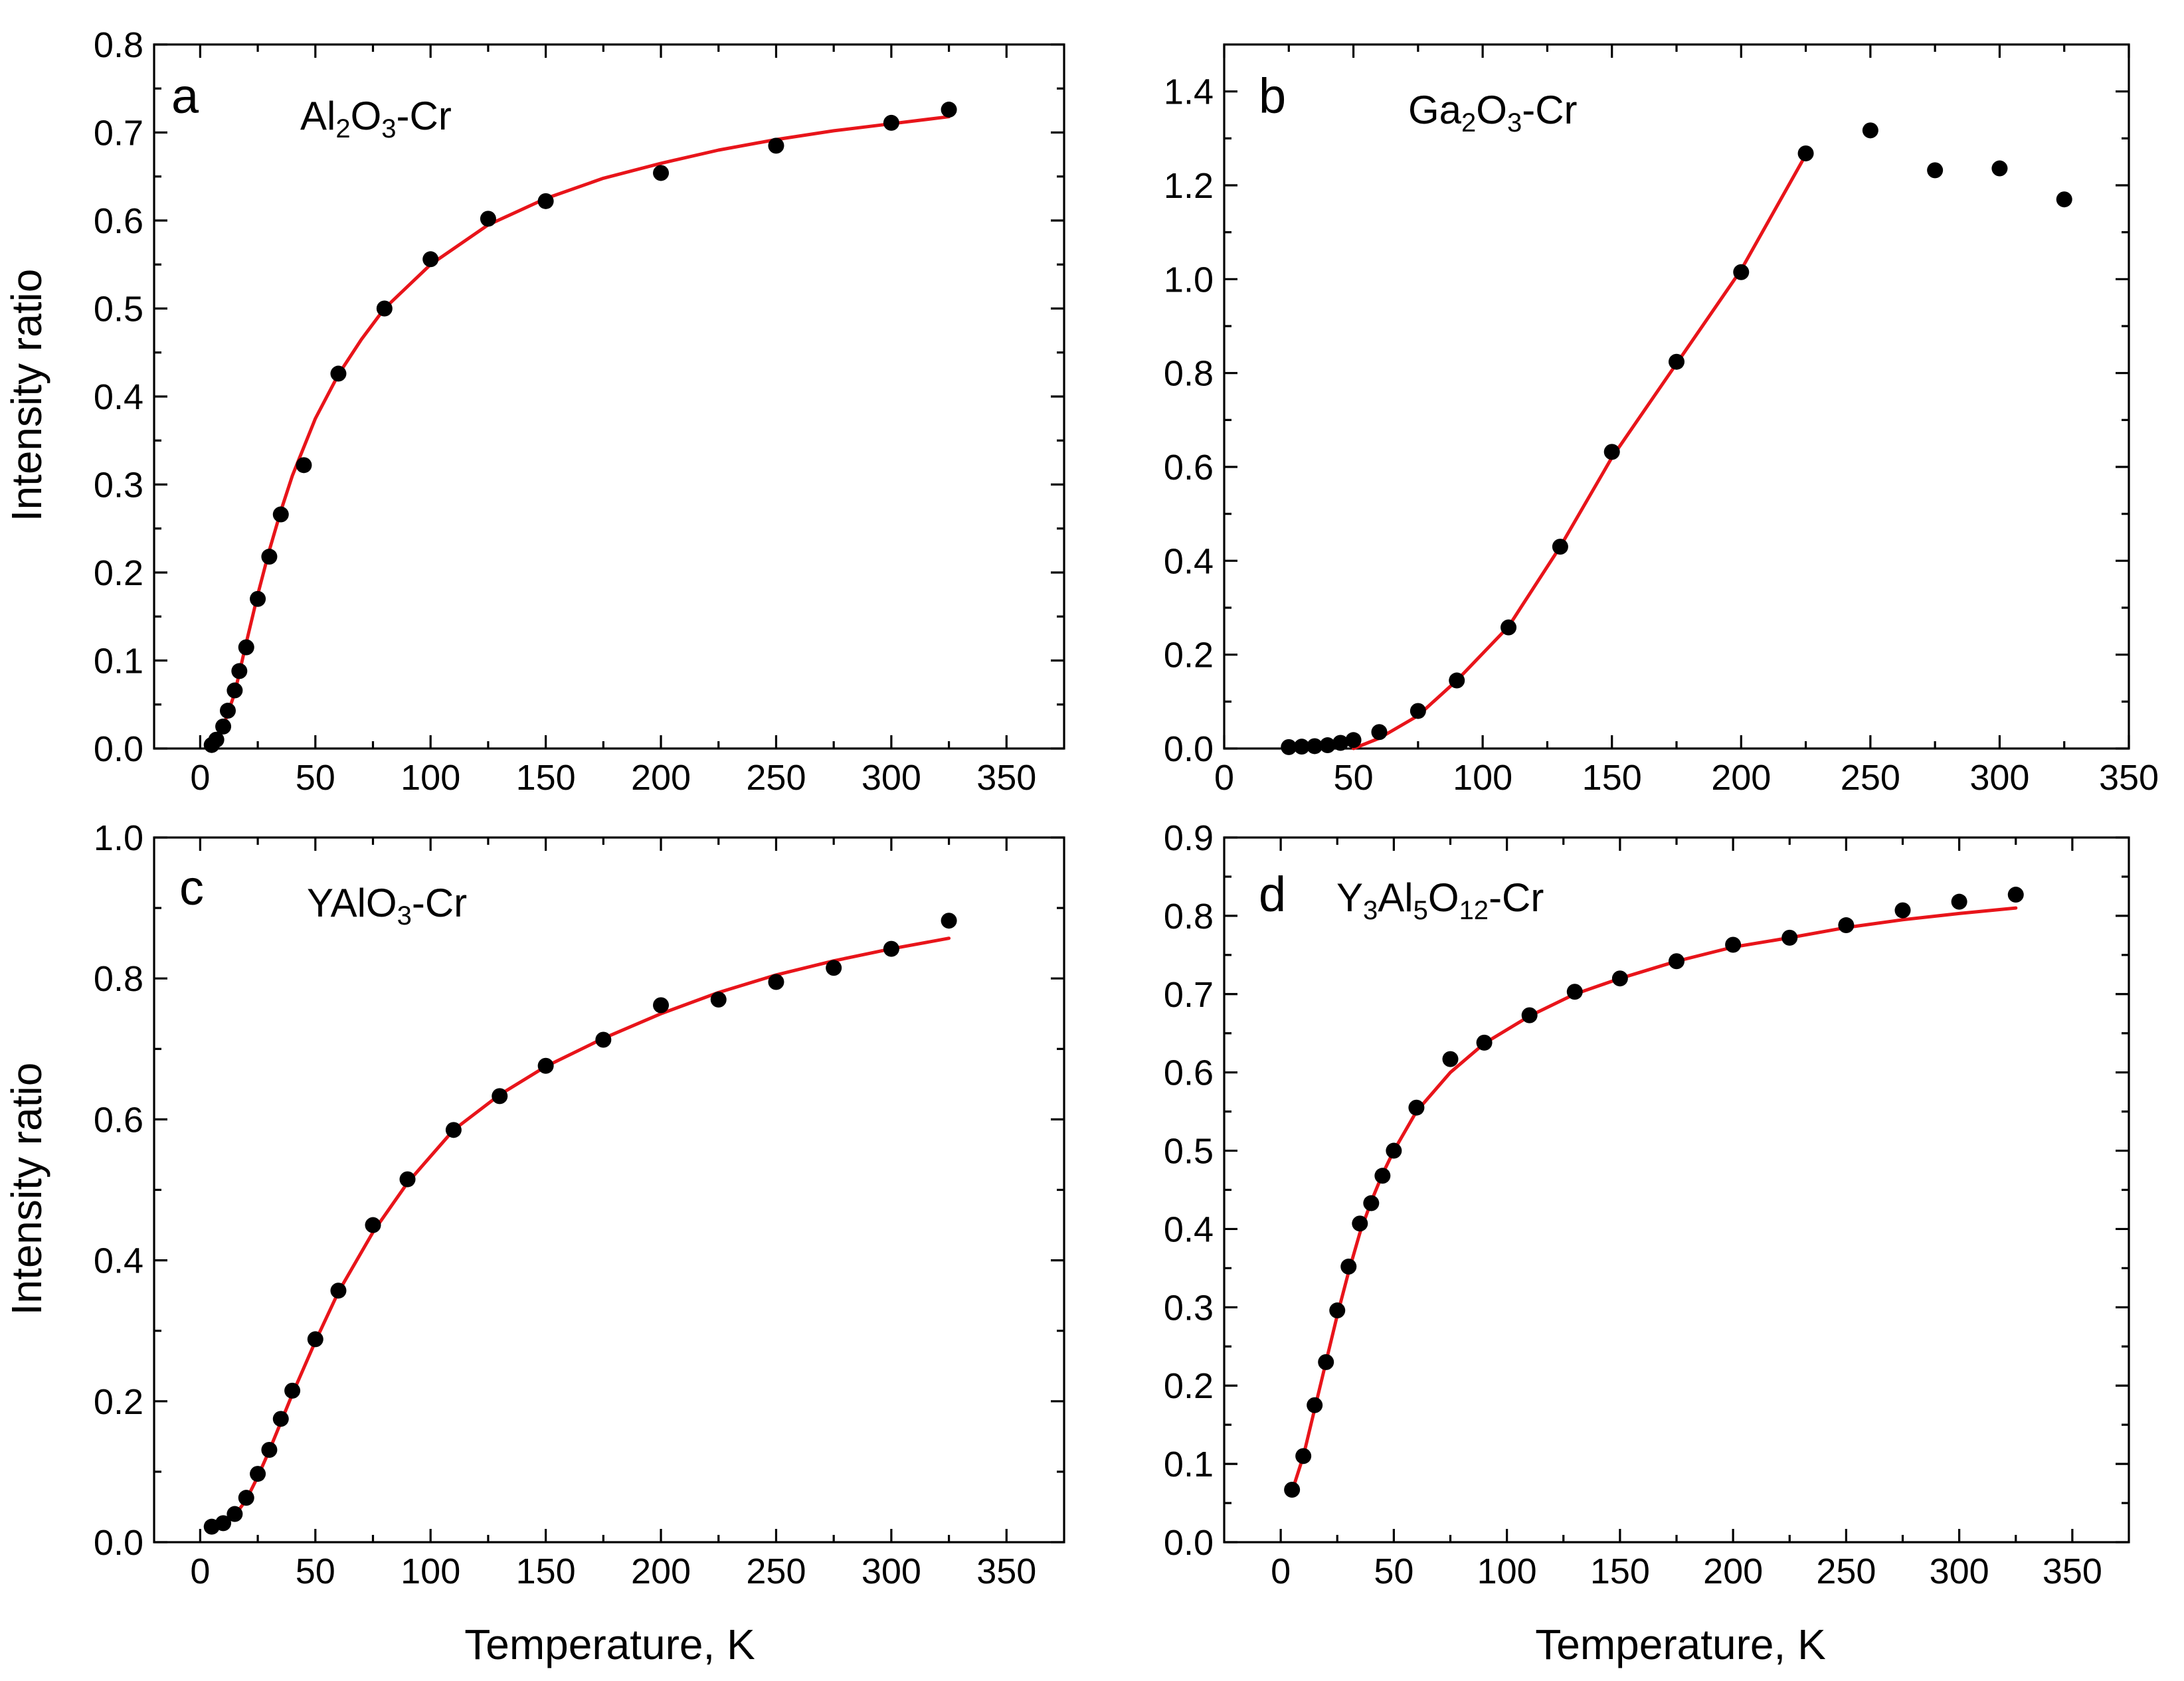 This screenshot has width=2184, height=1681. I want to click on fit-curve-c, so click(580, 1233).